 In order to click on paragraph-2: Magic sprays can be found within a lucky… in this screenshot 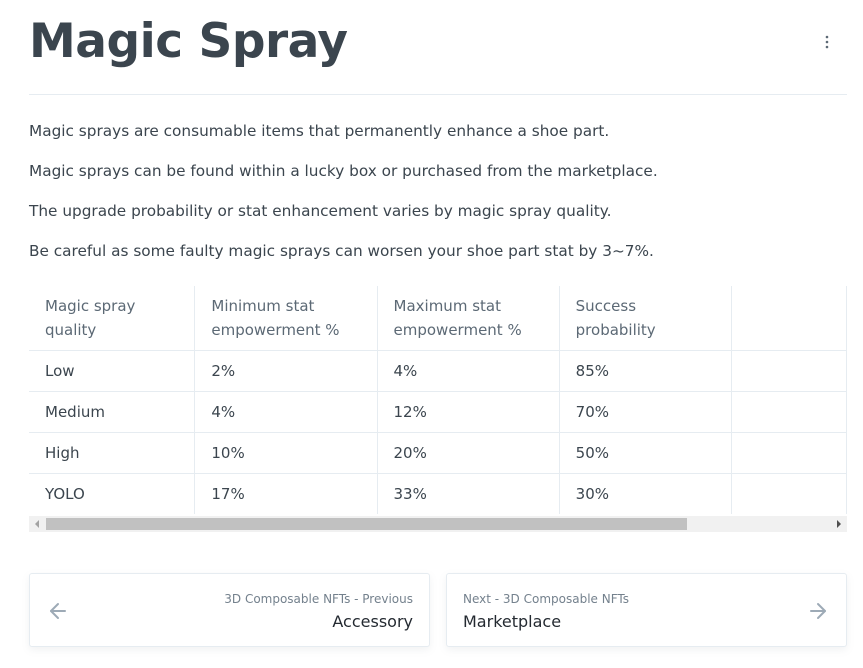, I will do `click(343, 171)`.